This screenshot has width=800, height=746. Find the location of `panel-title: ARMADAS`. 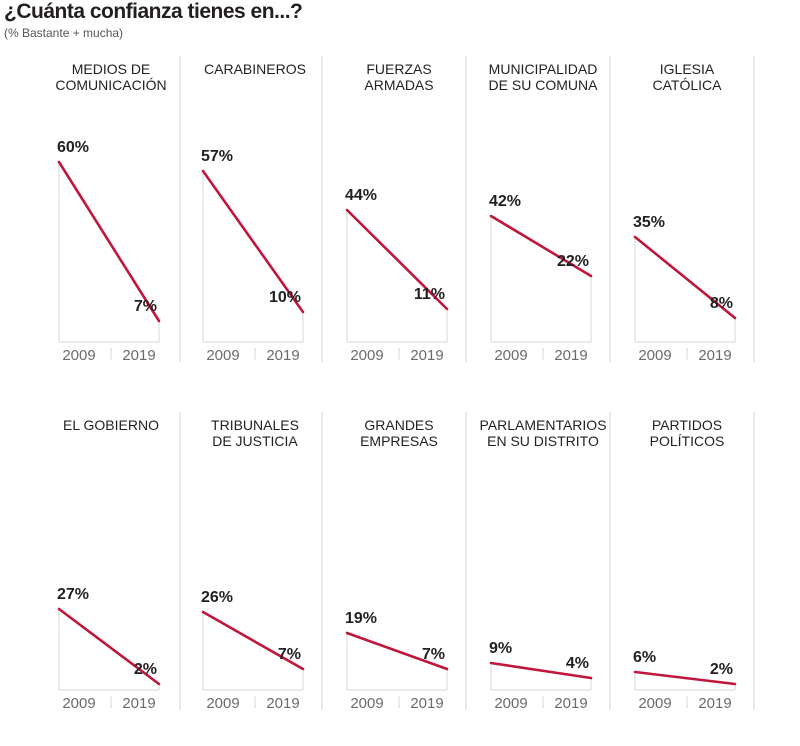

panel-title: ARMADAS is located at coordinates (398, 85).